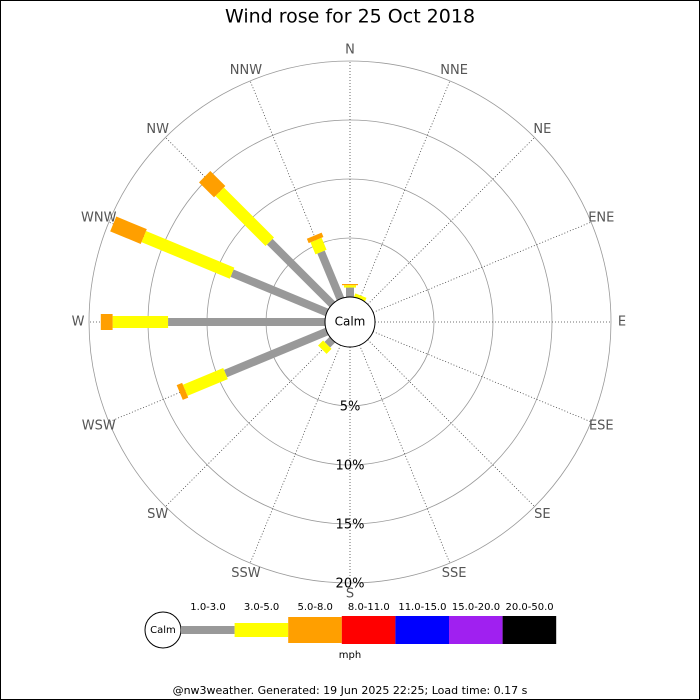 This screenshot has width=700, height=700. I want to click on direction-label: WSW, so click(99, 426).